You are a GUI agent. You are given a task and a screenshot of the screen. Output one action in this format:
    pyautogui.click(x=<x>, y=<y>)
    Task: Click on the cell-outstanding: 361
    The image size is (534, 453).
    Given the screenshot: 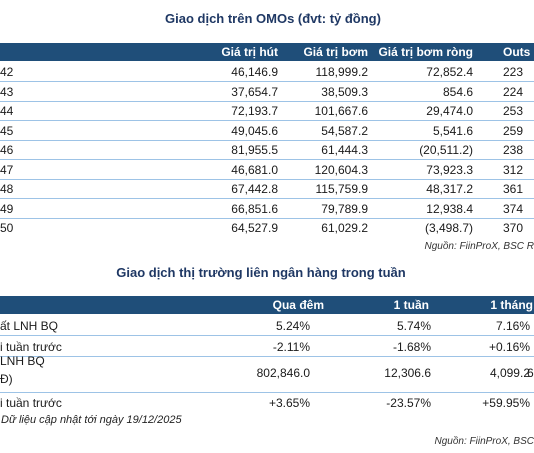 What is the action you would take?
    pyautogui.click(x=513, y=189)
    